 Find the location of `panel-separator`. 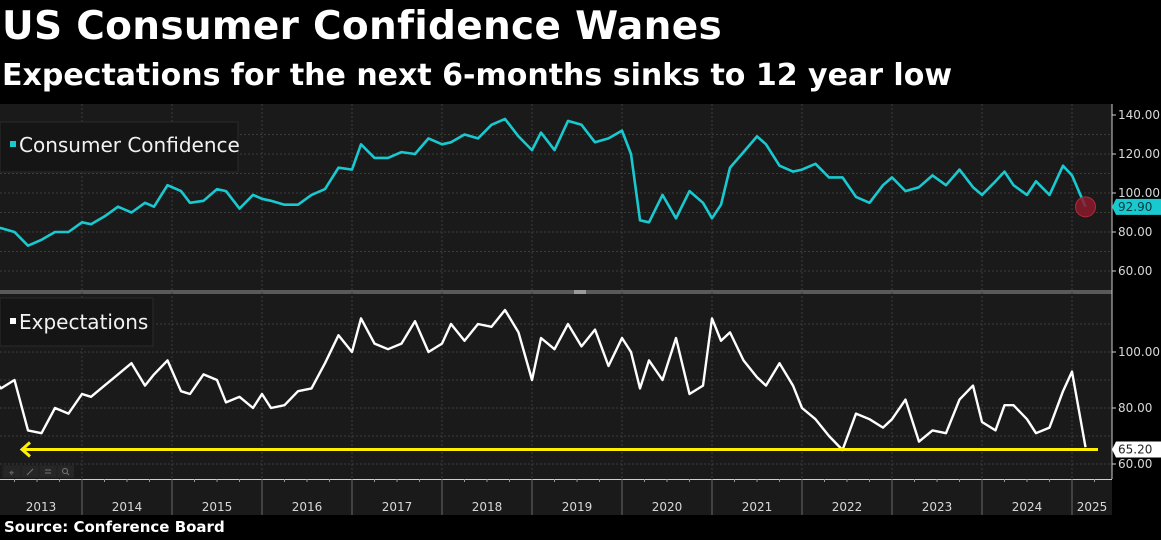

panel-separator is located at coordinates (556, 292).